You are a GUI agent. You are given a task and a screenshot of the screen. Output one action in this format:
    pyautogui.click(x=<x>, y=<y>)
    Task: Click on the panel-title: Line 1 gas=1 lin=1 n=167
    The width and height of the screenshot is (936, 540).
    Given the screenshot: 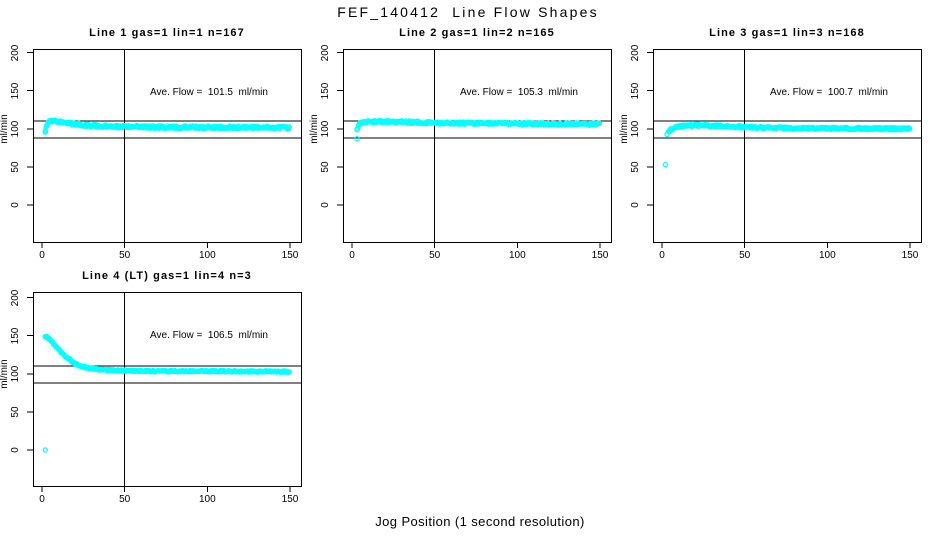 What is the action you would take?
    pyautogui.click(x=167, y=33)
    